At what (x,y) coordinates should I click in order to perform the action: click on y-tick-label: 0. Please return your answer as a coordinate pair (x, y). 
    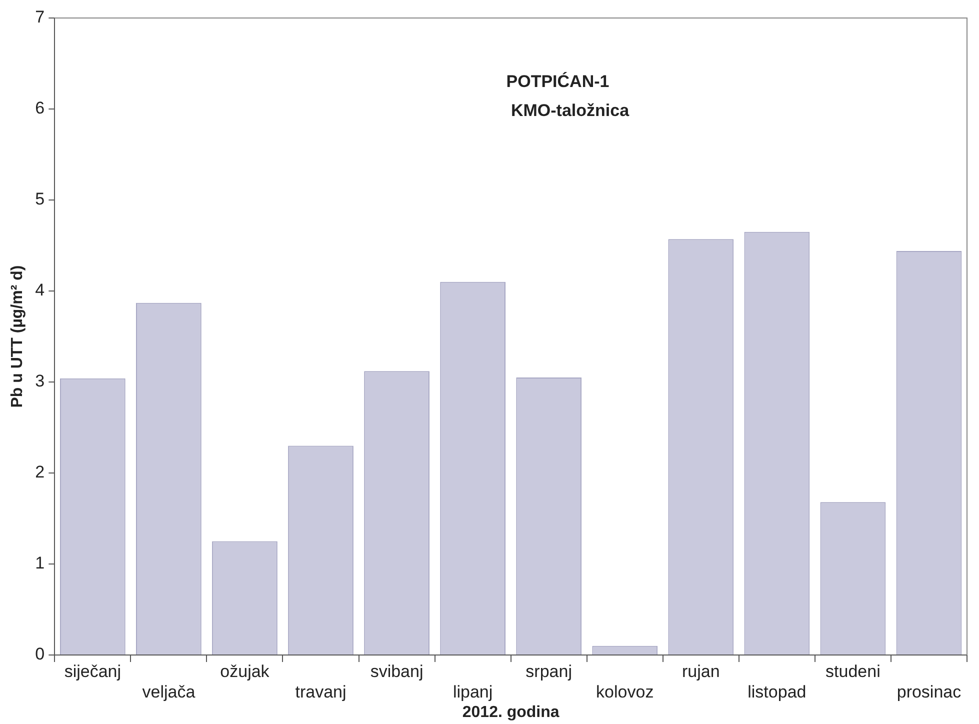
    Looking at the image, I should click on (40, 654).